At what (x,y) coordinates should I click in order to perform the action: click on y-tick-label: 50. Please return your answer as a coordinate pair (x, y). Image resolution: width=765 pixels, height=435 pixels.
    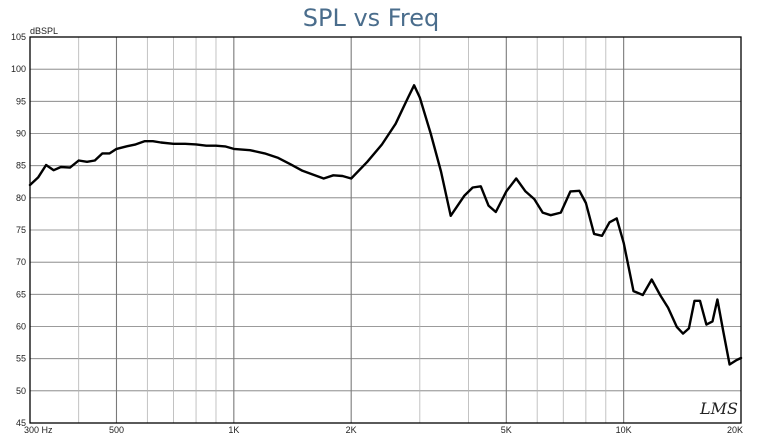
    Looking at the image, I should click on (21, 391).